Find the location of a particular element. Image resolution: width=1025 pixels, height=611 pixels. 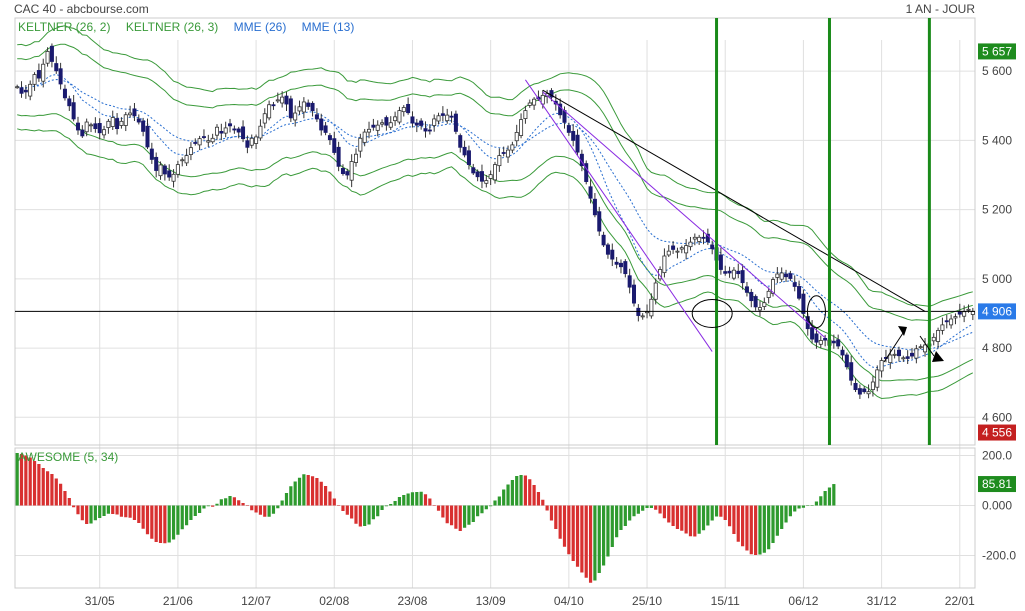

y-tick-label: 5 000 is located at coordinates (997, 279).